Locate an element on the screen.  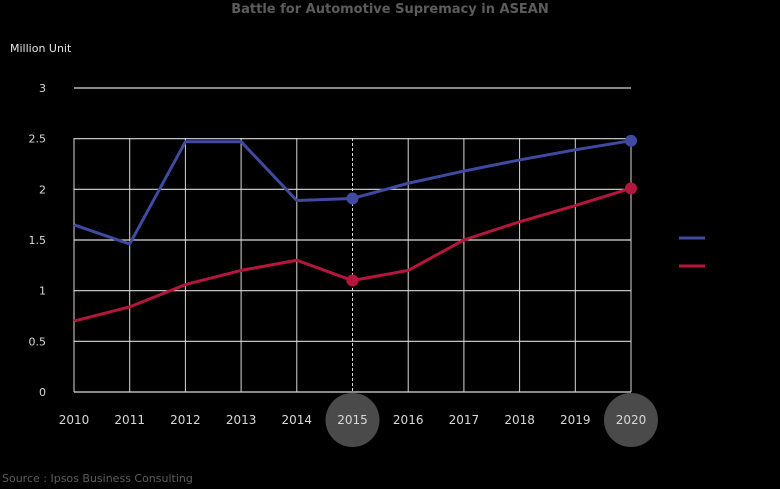
x-tick-label: 2013 is located at coordinates (241, 420).